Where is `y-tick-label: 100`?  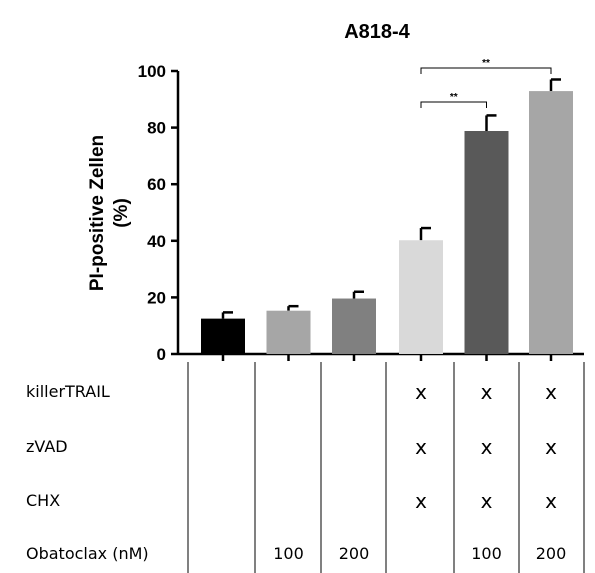 y-tick-label: 100 is located at coordinates (152, 71).